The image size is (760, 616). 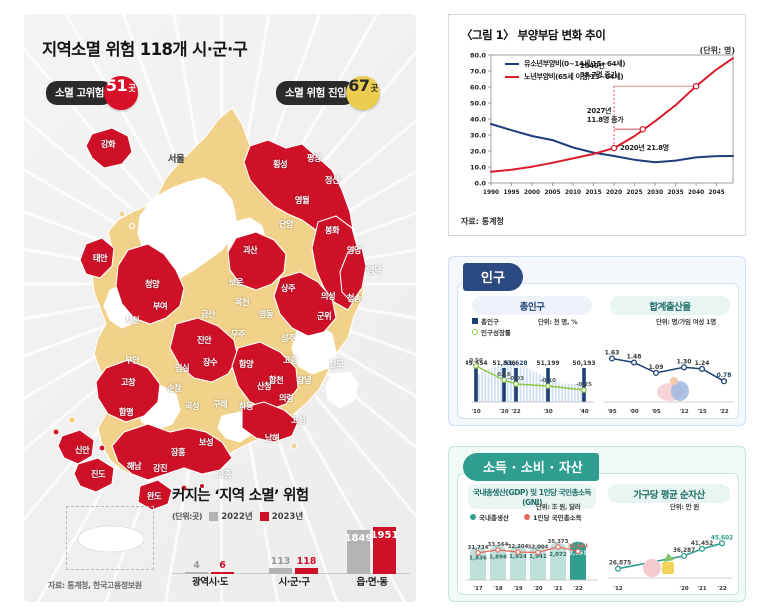 What do you see at coordinates (359, 85) in the screenshot?
I see `badge-risk-entry-value: 67` at bounding box center [359, 85].